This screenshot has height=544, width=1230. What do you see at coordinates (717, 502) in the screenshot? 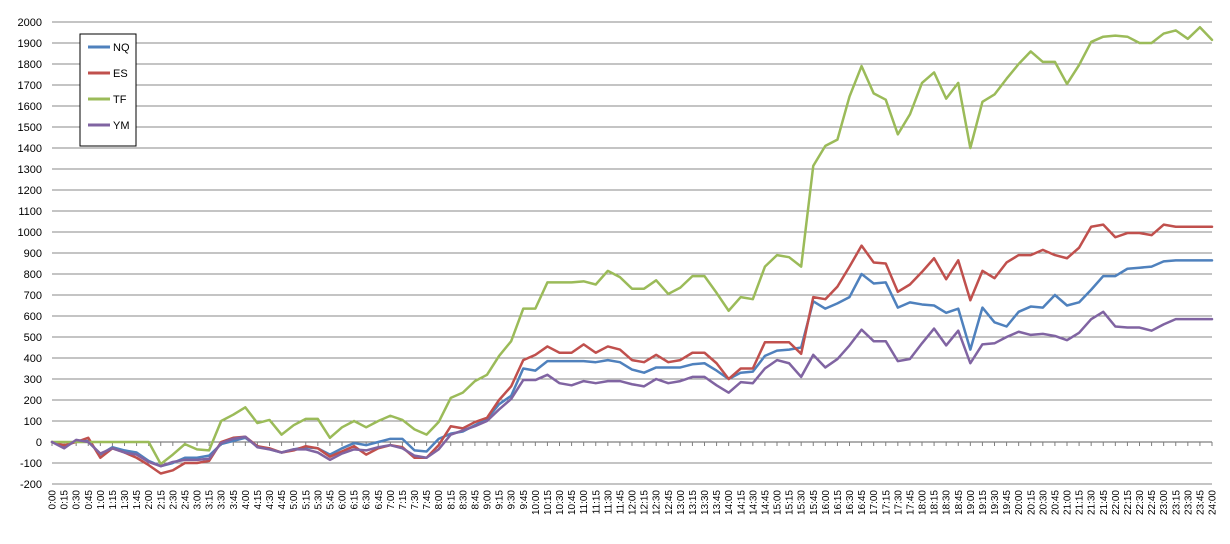
I see `x-tick-label: 13:45` at bounding box center [717, 502].